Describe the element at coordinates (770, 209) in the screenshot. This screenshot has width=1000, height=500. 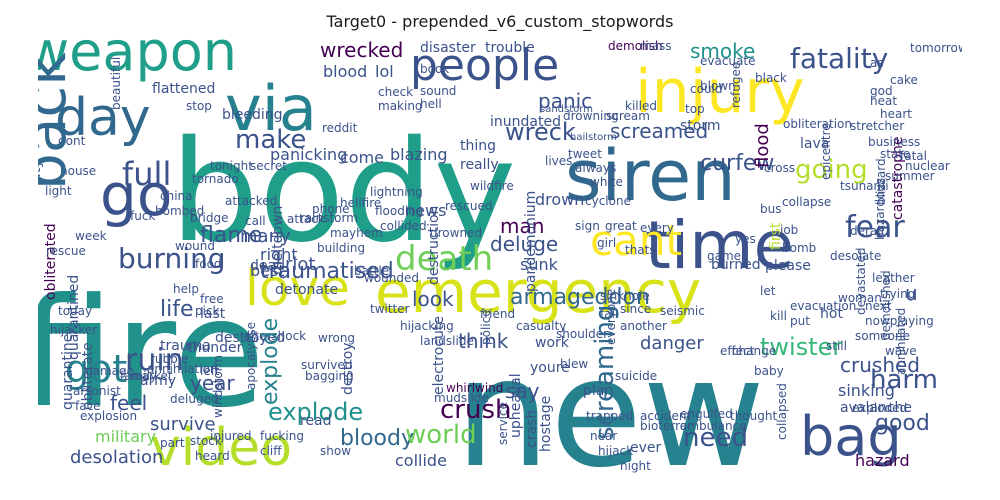
I see `word-bus: bus` at that location.